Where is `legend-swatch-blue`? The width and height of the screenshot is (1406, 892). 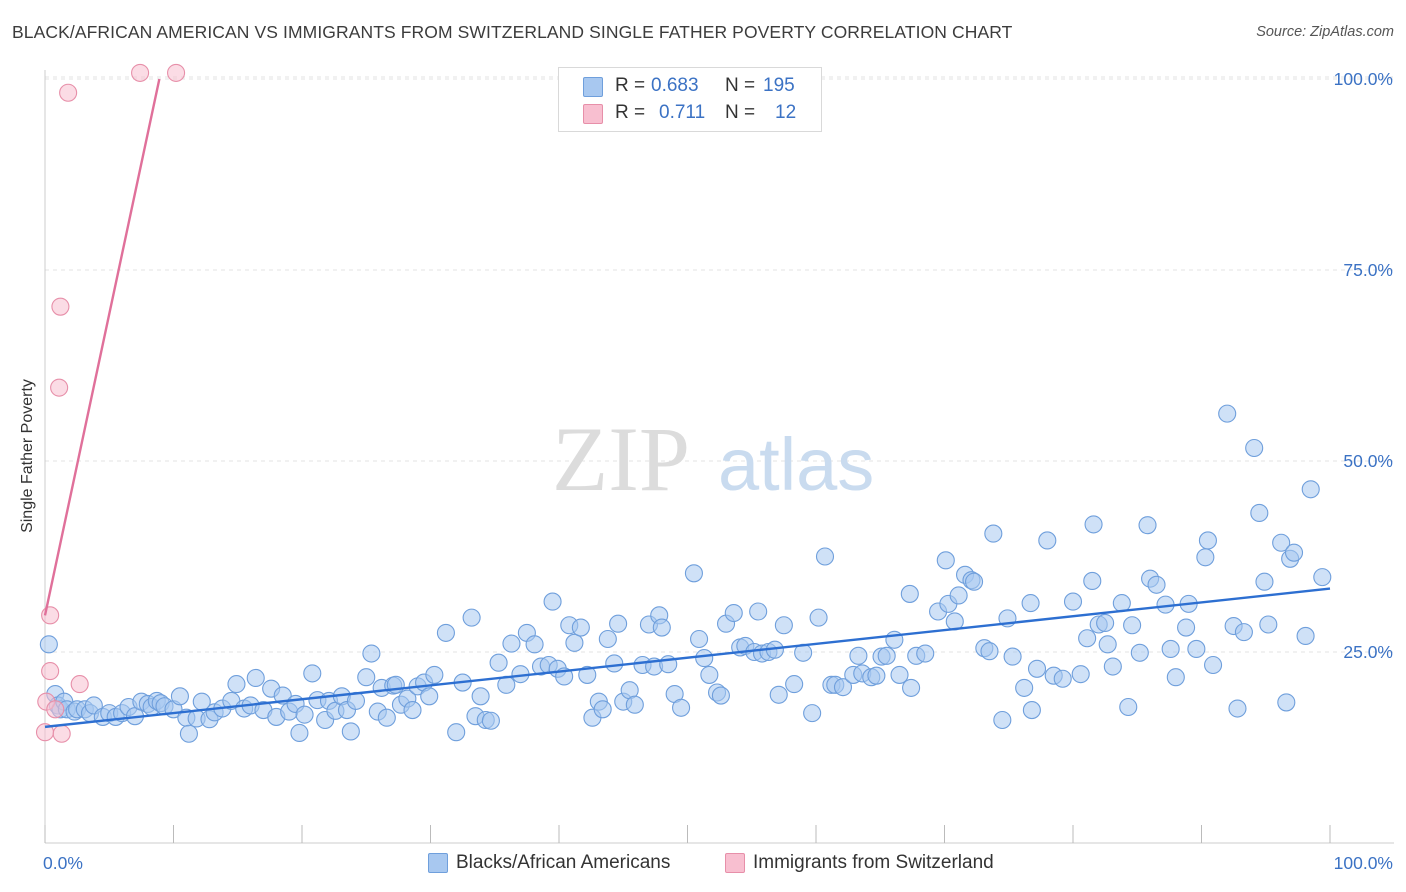
legend-swatch-blue is located at coordinates (593, 87).